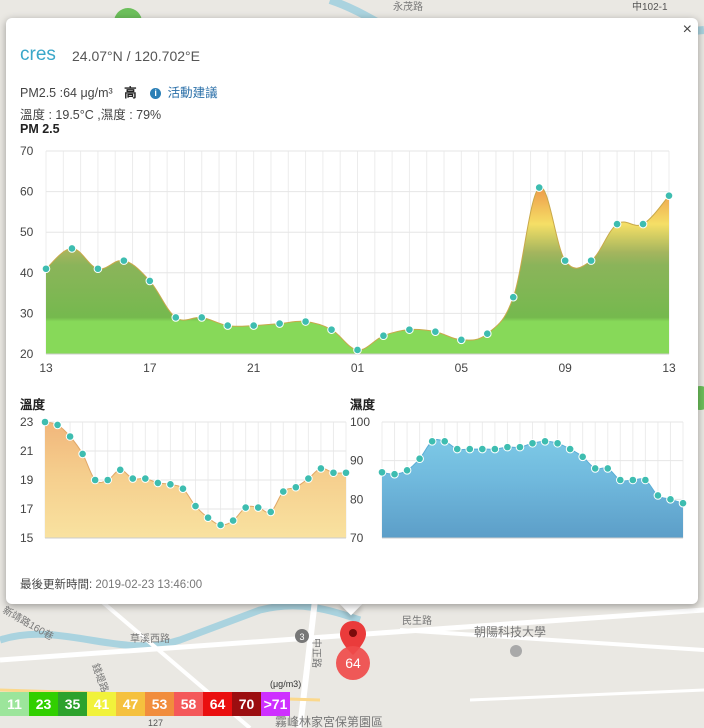 This screenshot has height=728, width=704. What do you see at coordinates (33, 405) in the screenshot?
I see `temp-chart-title: 溫度` at bounding box center [33, 405].